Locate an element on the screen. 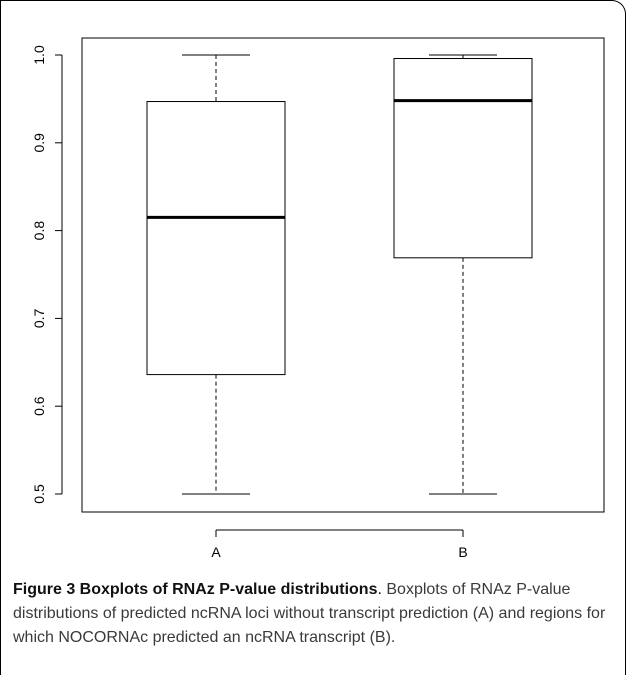 Image resolution: width=627 pixels, height=676 pixels. y-tick-label: 0.5 is located at coordinates (39, 494).